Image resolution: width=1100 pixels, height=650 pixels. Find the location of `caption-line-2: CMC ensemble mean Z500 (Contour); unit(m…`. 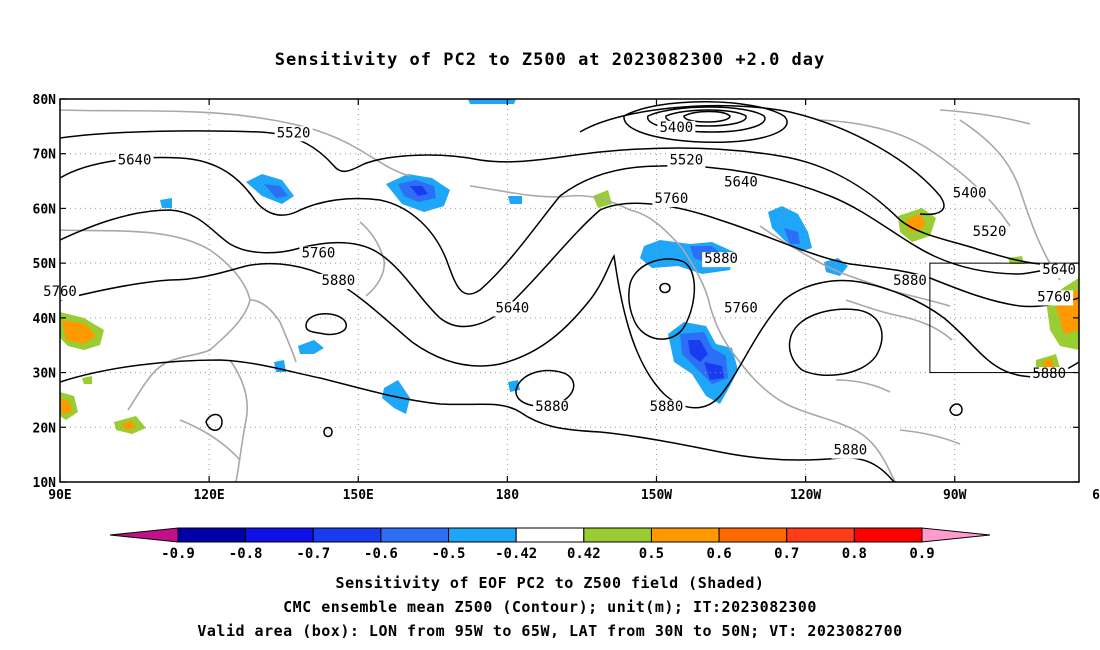

caption-line-2: CMC ensemble mean Z500 (Contour); unit(m… is located at coordinates (550, 607).